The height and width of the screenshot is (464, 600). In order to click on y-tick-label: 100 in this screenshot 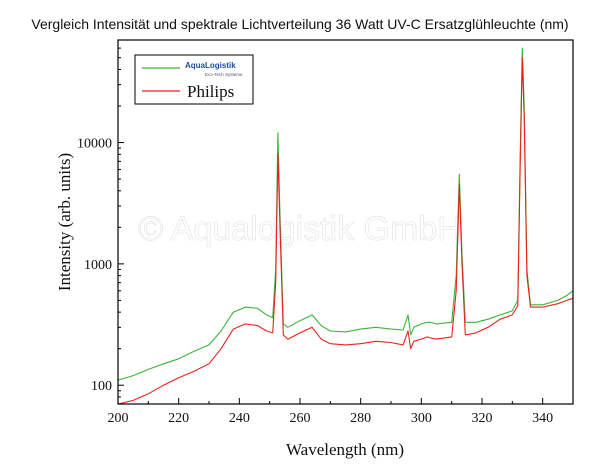, I will do `click(101, 386)`.